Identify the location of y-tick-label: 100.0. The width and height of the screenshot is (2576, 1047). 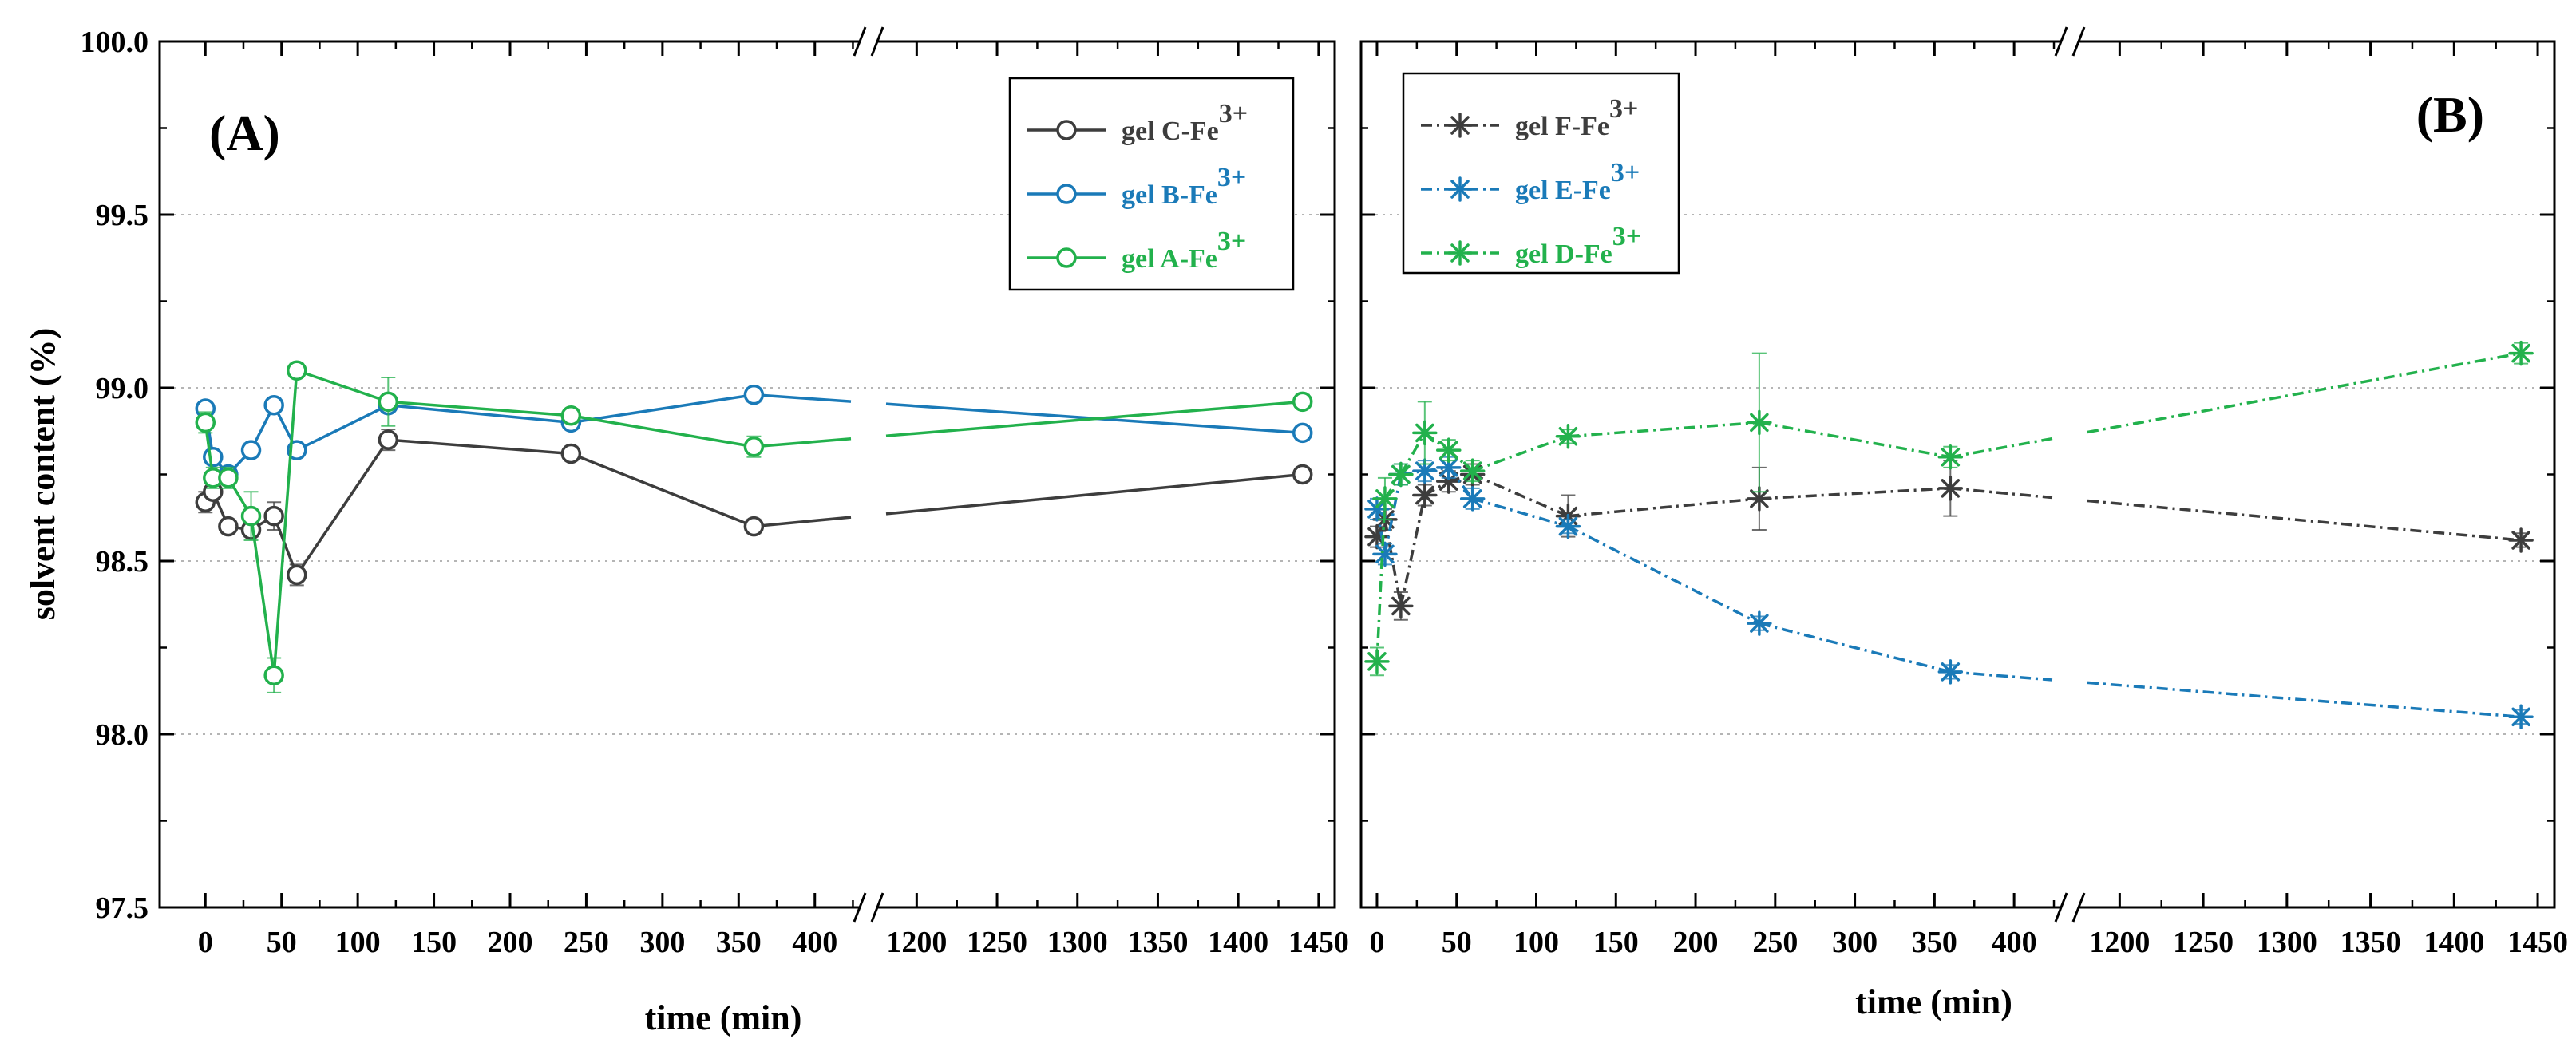
(115, 42).